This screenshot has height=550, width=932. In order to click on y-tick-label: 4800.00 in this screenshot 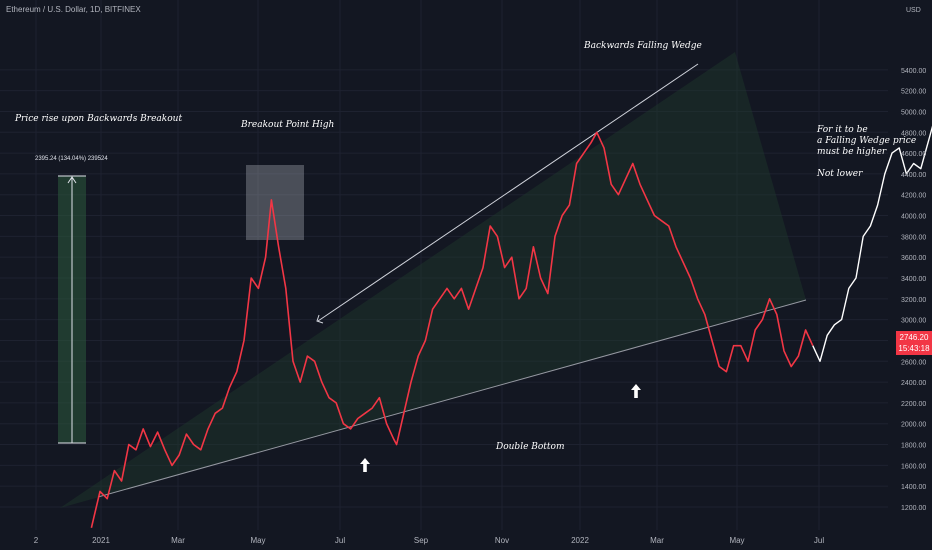, I will do `click(913, 133)`.